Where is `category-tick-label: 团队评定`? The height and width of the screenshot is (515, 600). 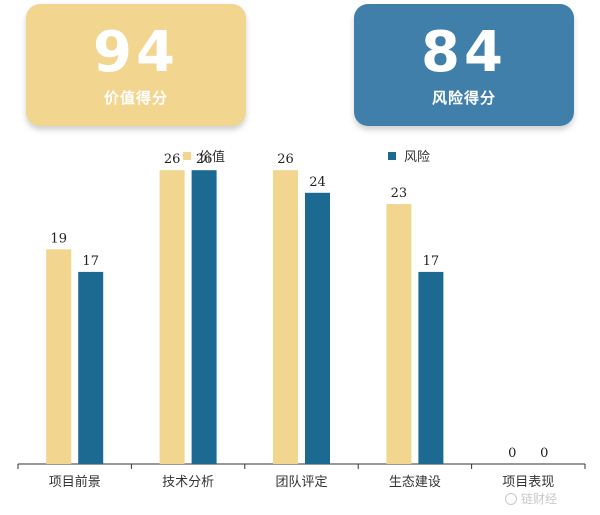
category-tick-label: 团队评定 is located at coordinates (301, 482).